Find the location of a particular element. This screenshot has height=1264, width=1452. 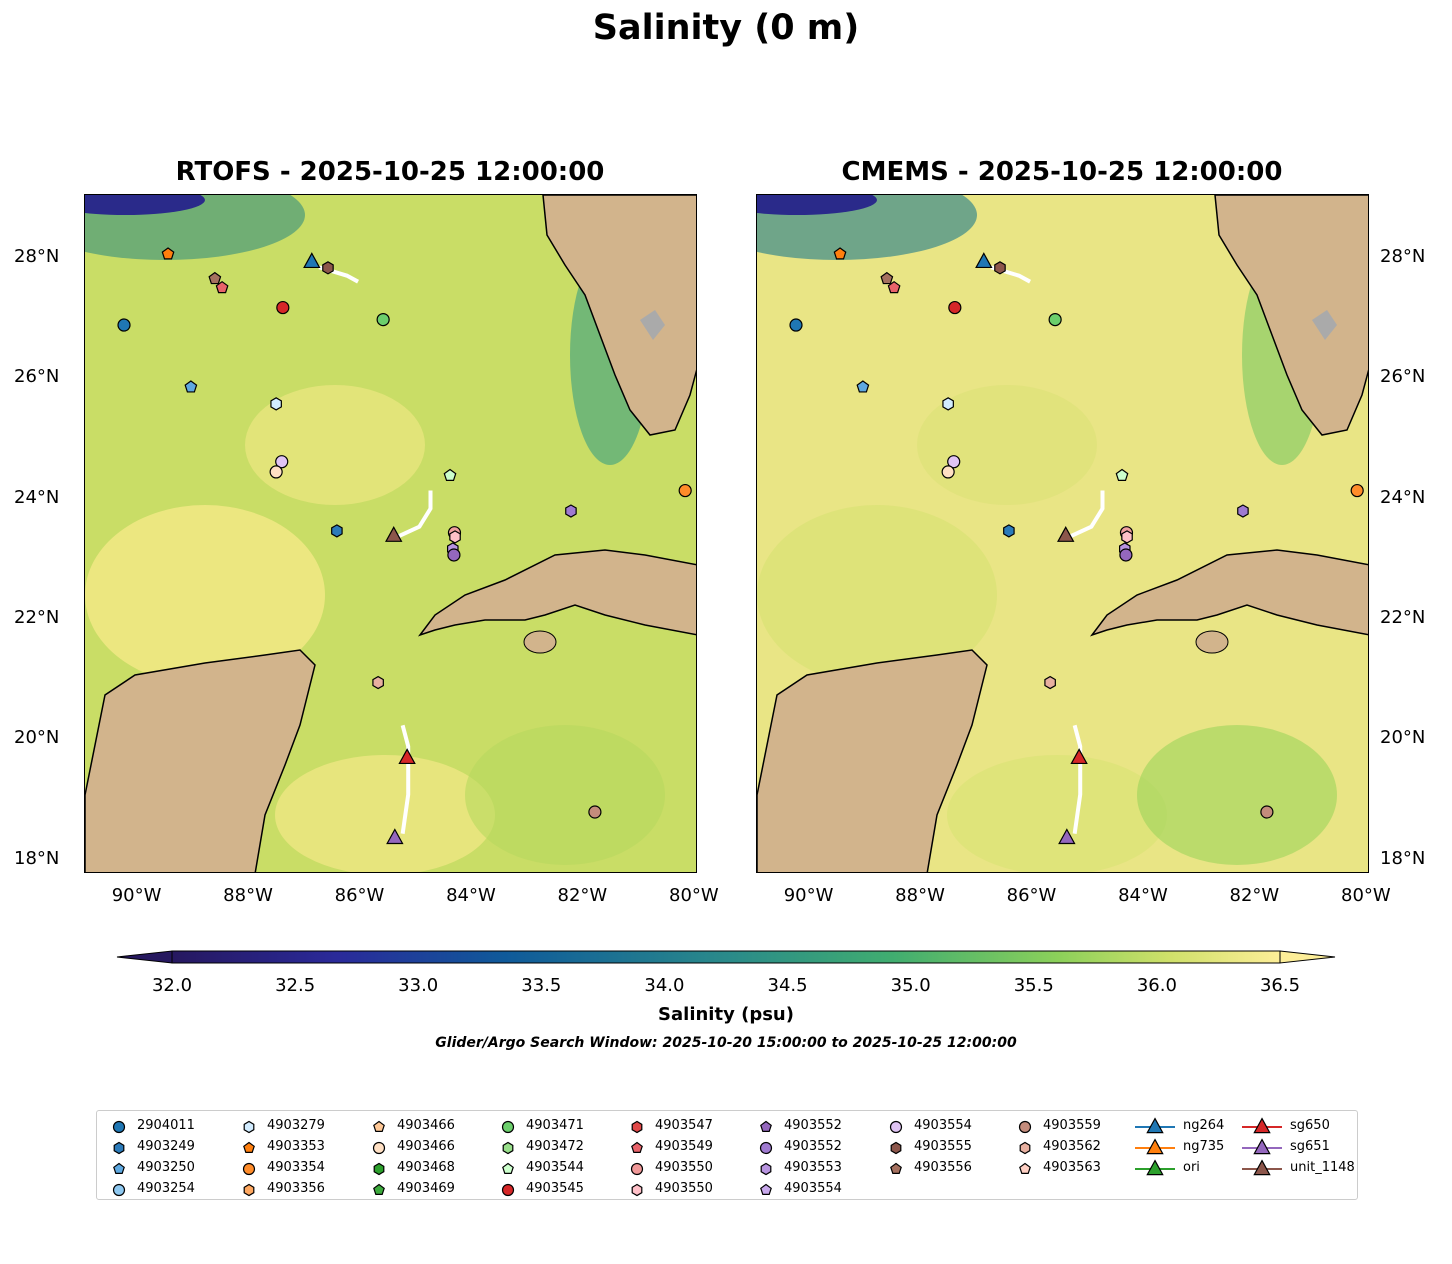

legend-label: sg651 is located at coordinates (1310, 1146).